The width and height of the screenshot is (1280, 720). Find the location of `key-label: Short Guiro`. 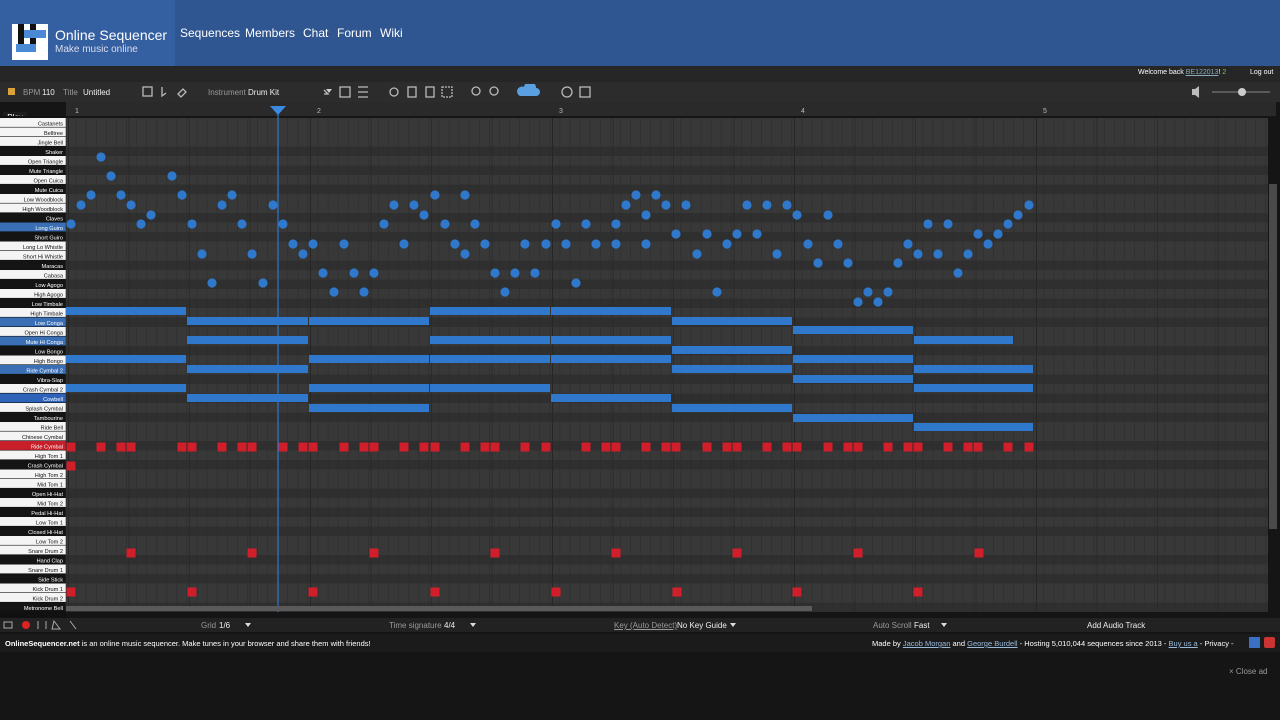

key-label: Short Guiro is located at coordinates (48, 238).